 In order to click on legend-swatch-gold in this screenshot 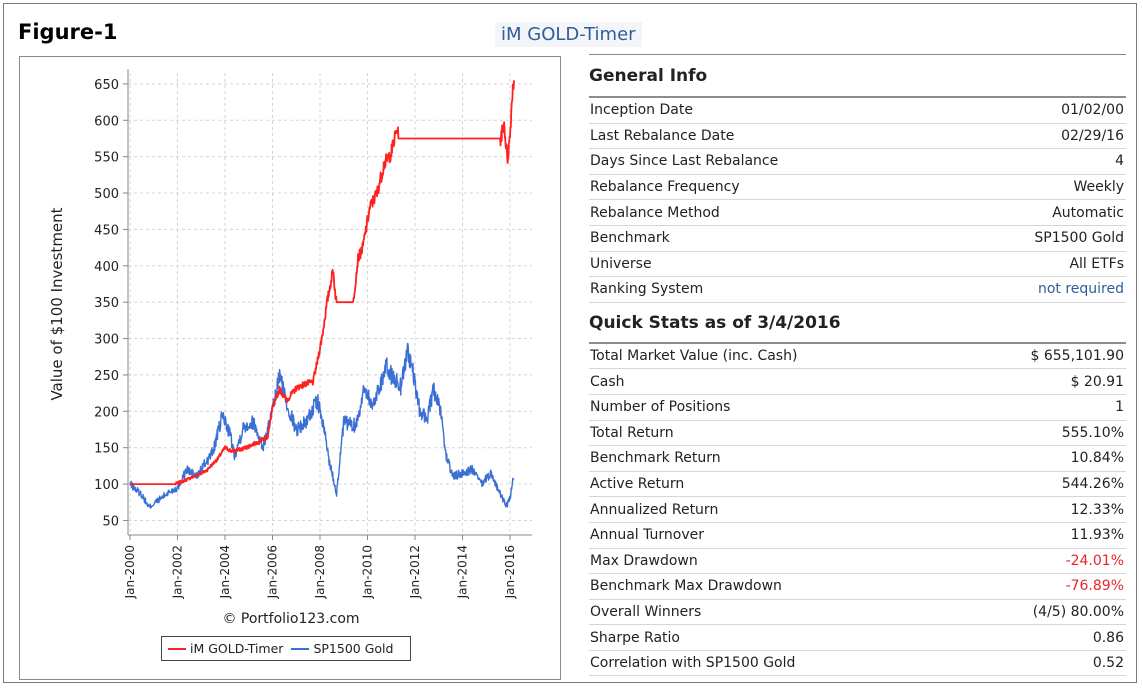, I will do `click(300, 648)`.